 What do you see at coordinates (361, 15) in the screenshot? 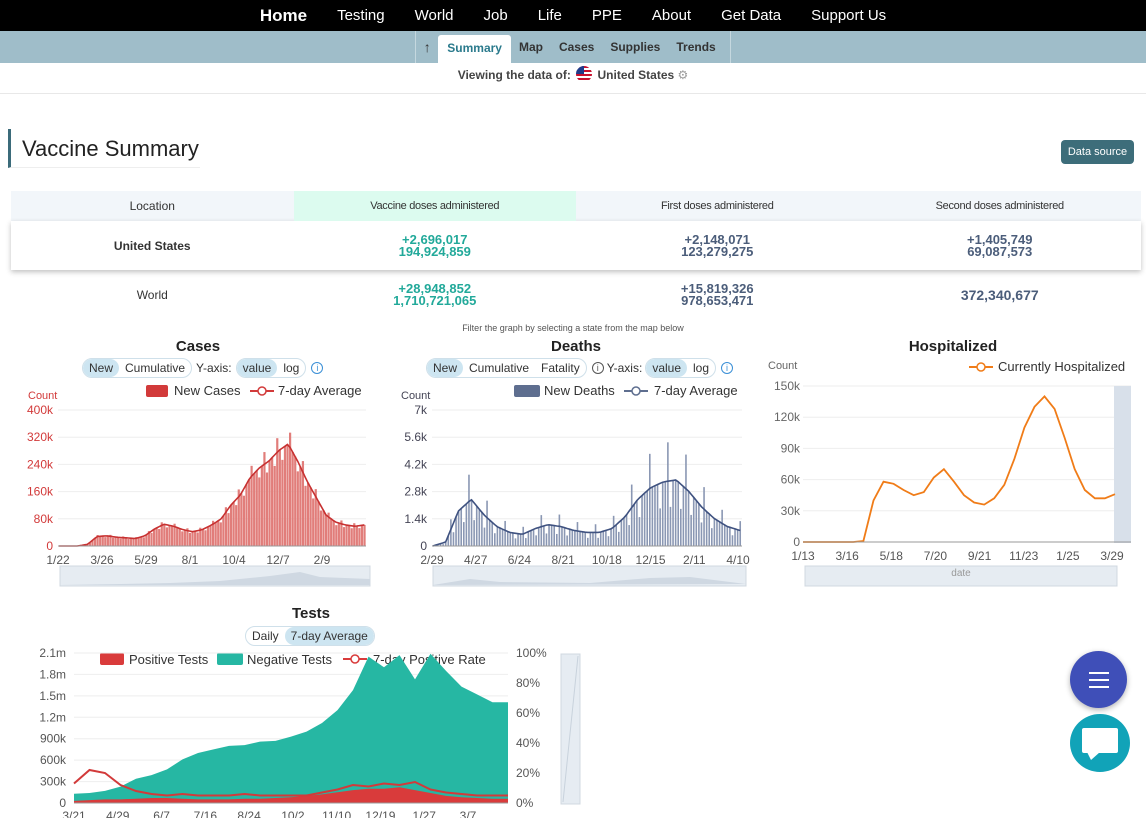
I see `nav-testing: Testing` at bounding box center [361, 15].